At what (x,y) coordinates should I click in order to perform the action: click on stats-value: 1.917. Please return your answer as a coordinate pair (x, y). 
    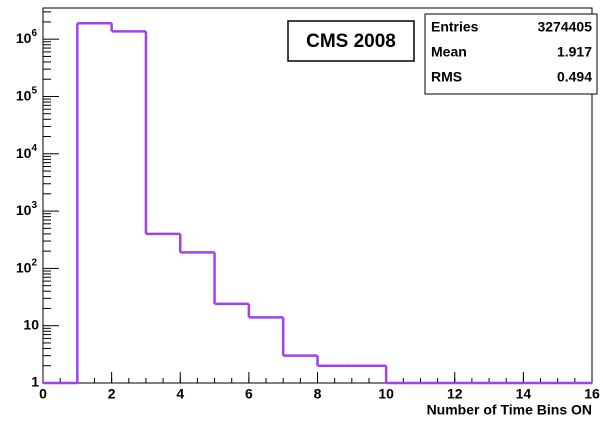
    Looking at the image, I should click on (574, 52).